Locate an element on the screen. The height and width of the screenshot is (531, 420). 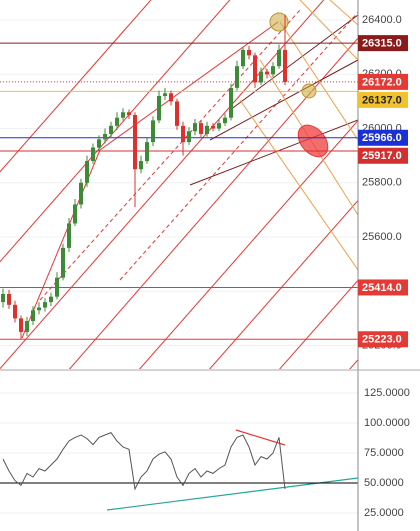
price-label: 25917.0 is located at coordinates (382, 156).